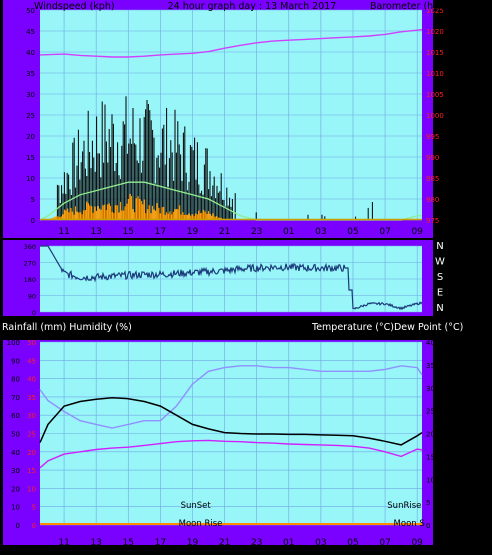 Image resolution: width=492 pixels, height=555 pixels. Describe the element at coordinates (31, 380) in the screenshot. I see `rain-y-tick: 40` at that location.